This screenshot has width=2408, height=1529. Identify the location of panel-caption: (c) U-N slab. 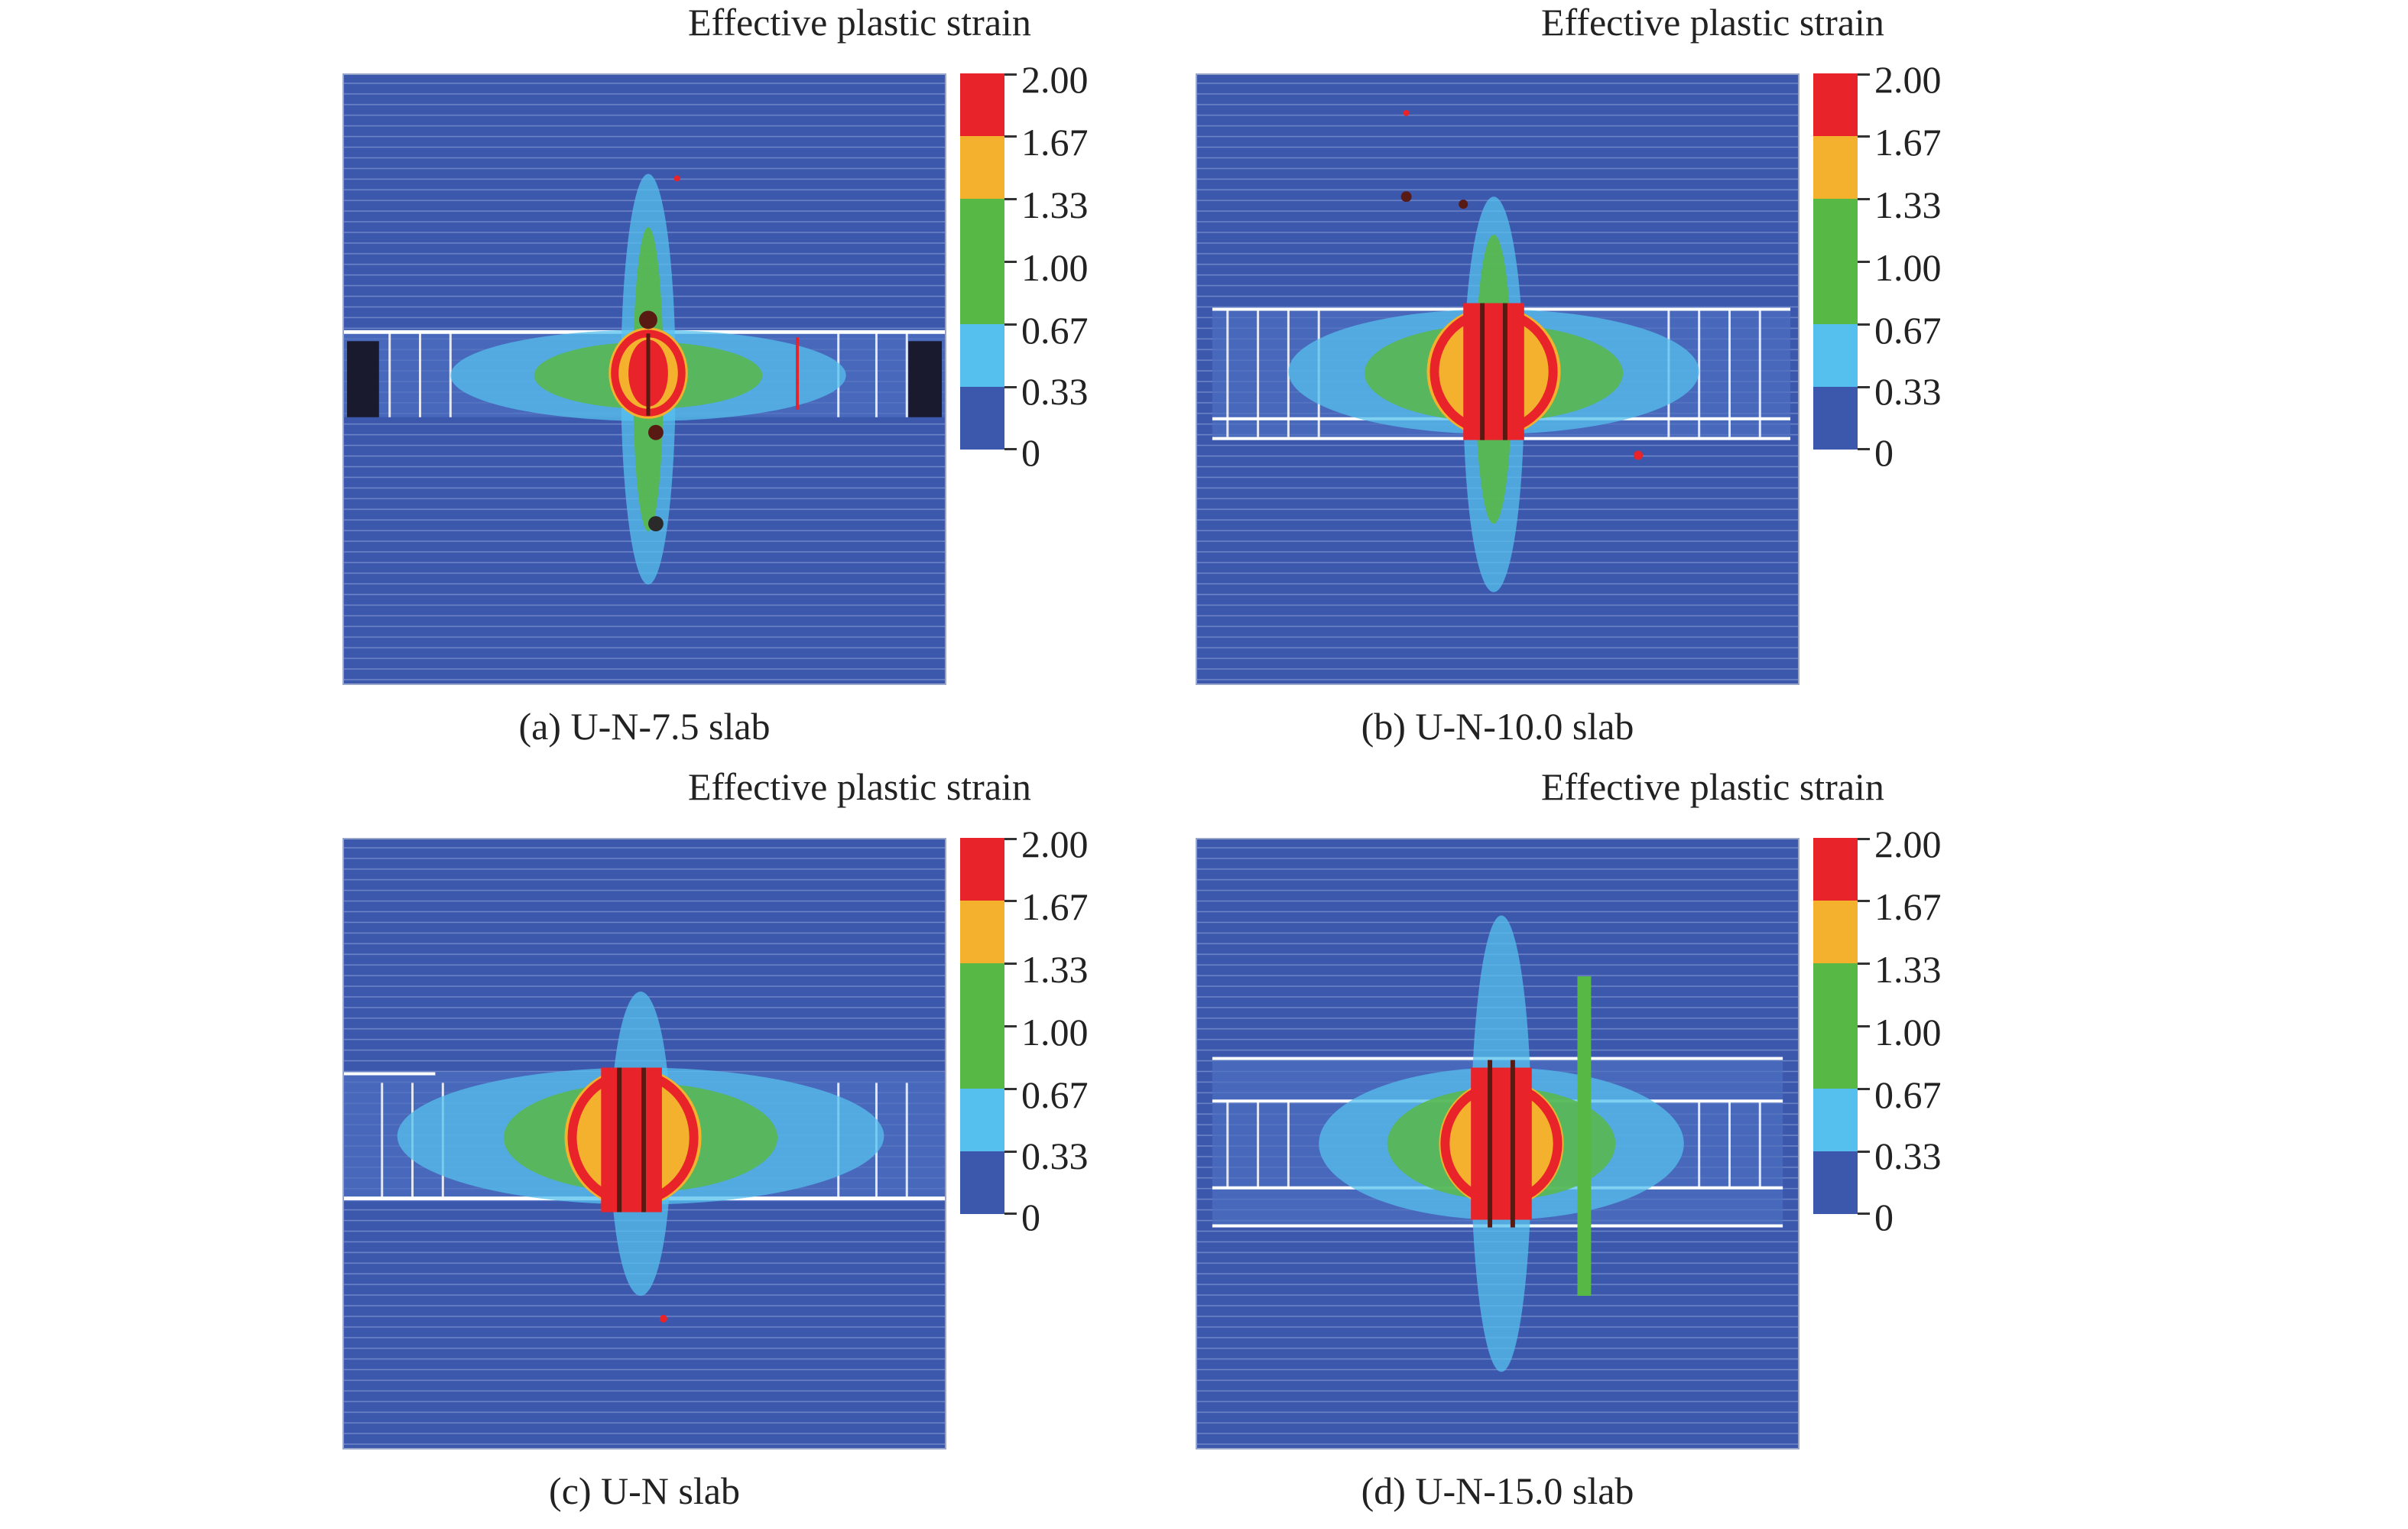
(645, 1491).